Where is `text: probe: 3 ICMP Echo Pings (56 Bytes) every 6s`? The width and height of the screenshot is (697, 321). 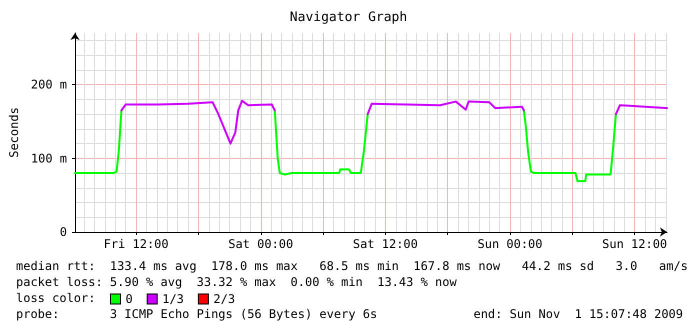 text: probe: 3 ICMP Echo Pings (56 Bytes) every 6s is located at coordinates (197, 314).